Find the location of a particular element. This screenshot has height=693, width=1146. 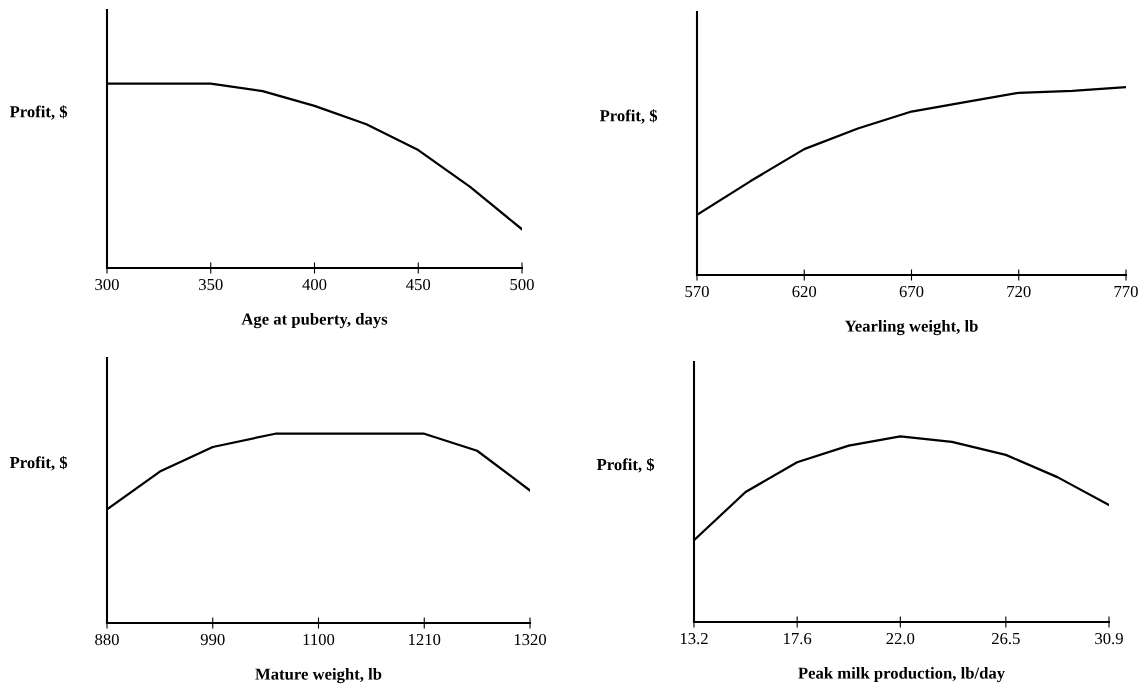

x-axis-title: Peak milk production, lb/day is located at coordinates (901, 674).